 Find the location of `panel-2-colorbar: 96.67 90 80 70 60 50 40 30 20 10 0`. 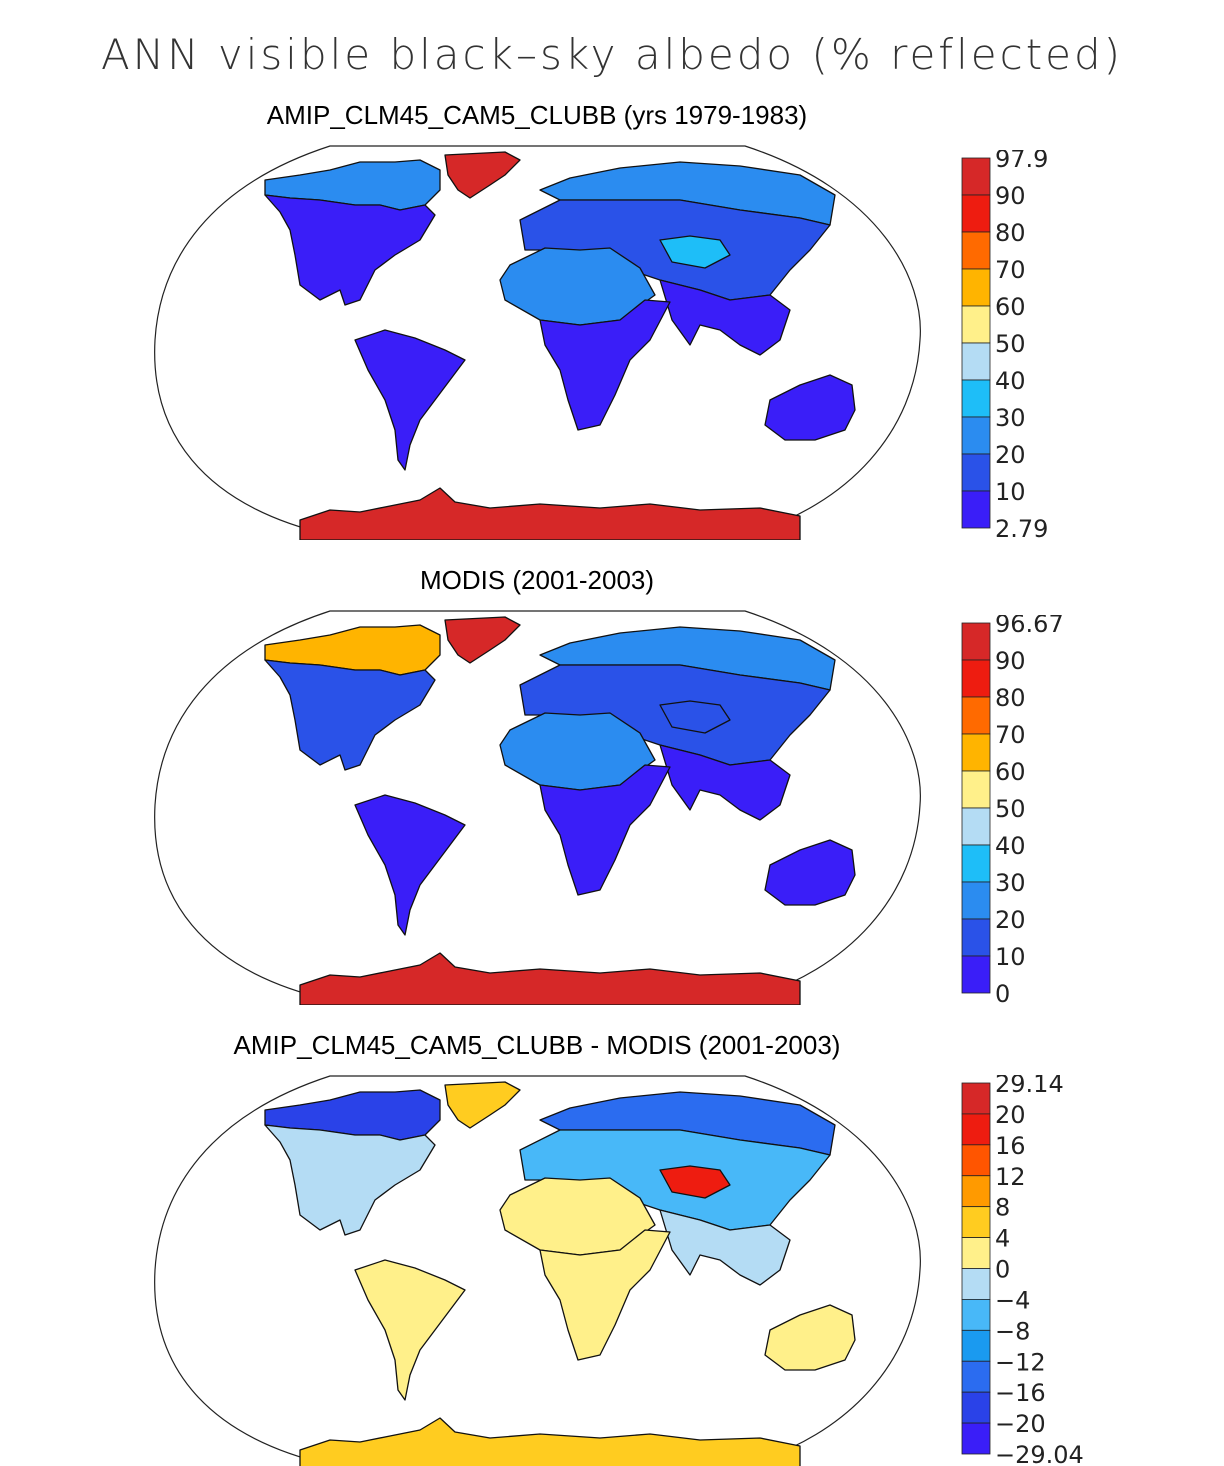

panel-2-colorbar: 96.67 90 80 70 60 50 40 30 20 10 0 is located at coordinates (1012, 810).